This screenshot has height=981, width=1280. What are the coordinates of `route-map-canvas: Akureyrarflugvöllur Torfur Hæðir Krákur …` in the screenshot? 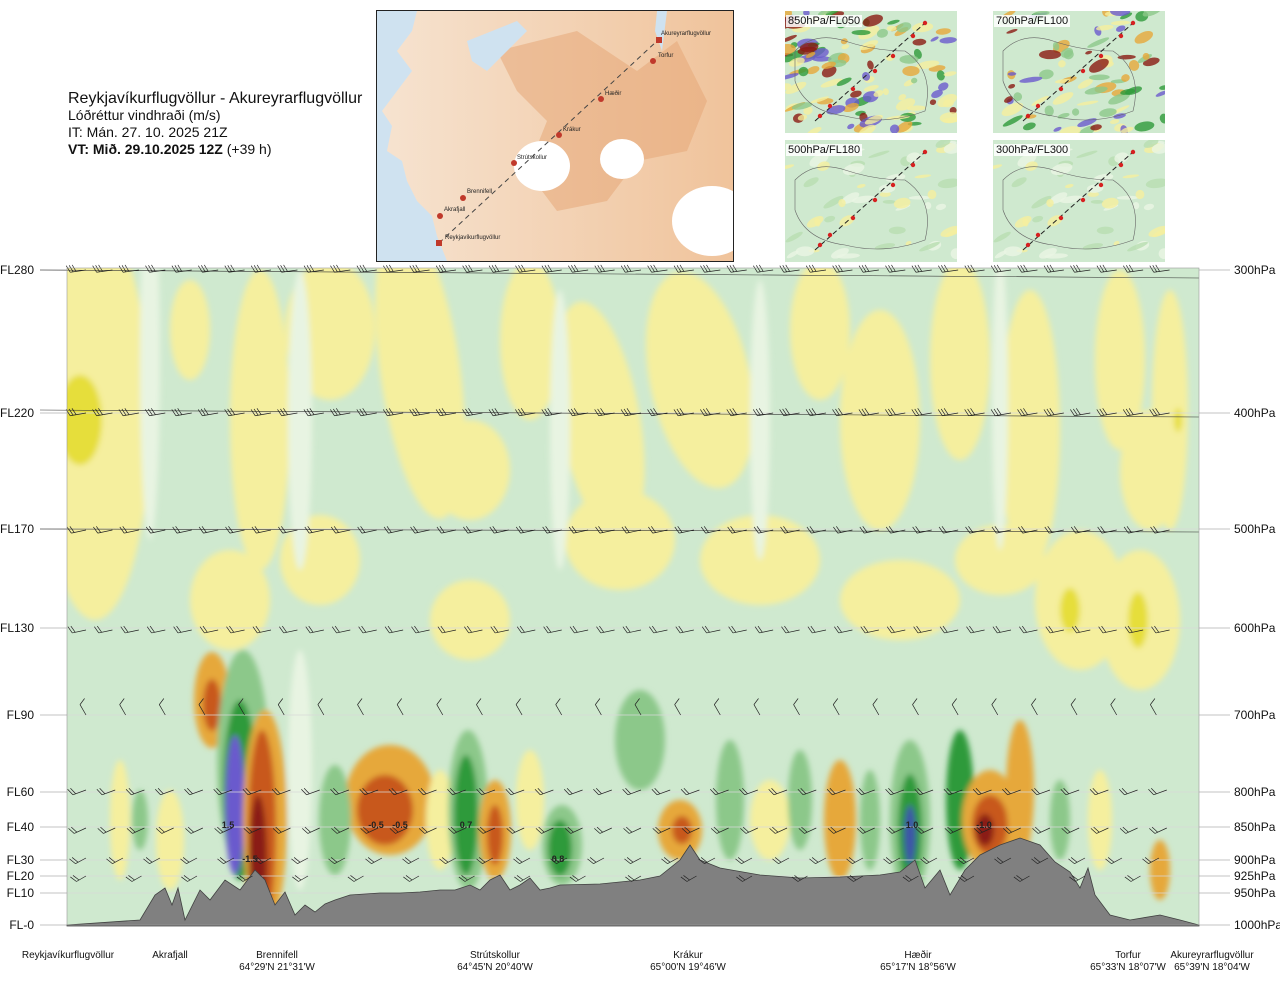 It's located at (555, 136).